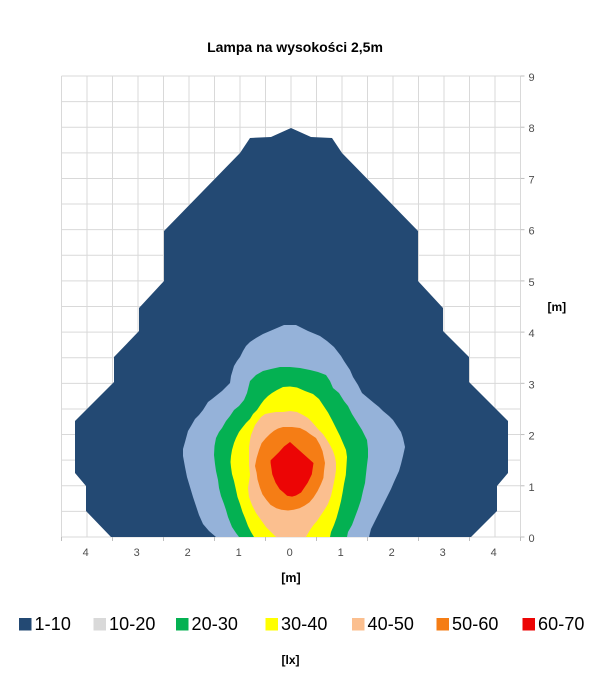  I want to click on svg-text: 50-60, so click(475, 624).